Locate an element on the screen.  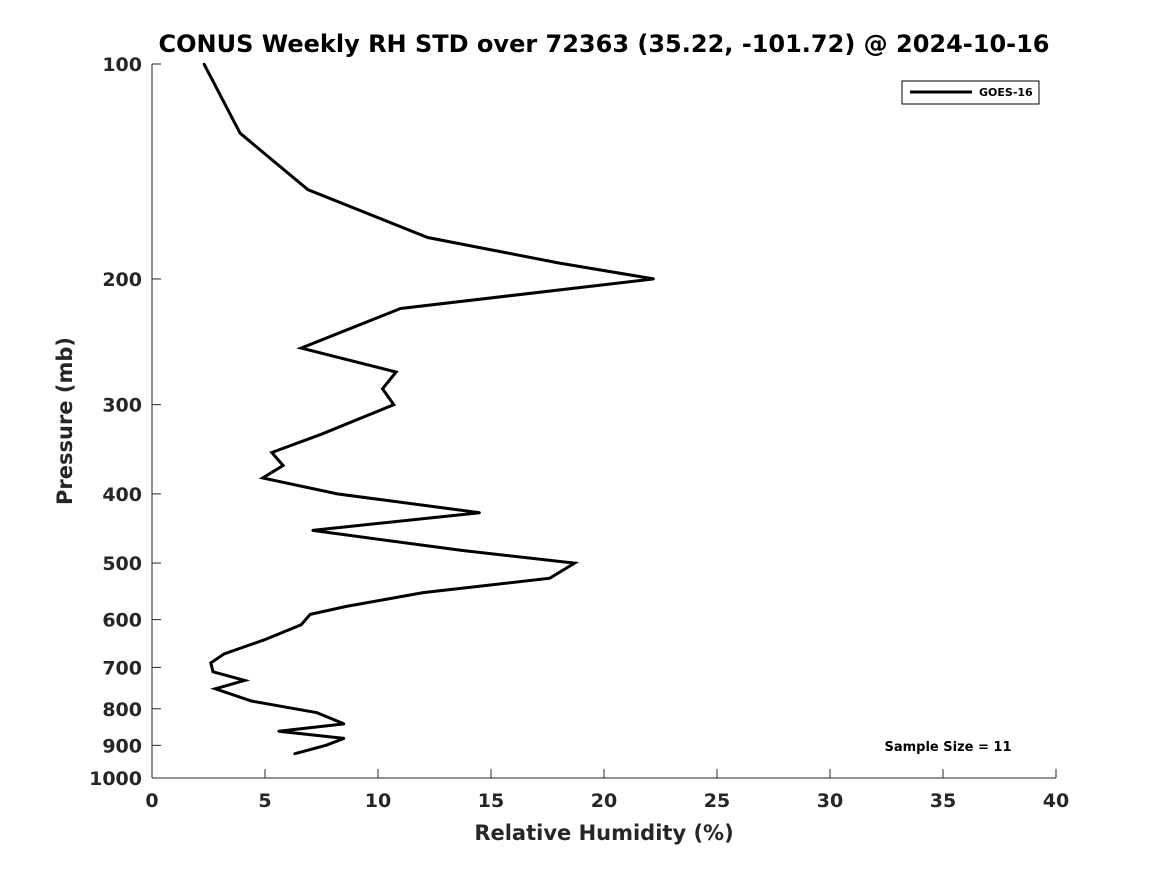
x-tick-label: 5 is located at coordinates (264, 801).